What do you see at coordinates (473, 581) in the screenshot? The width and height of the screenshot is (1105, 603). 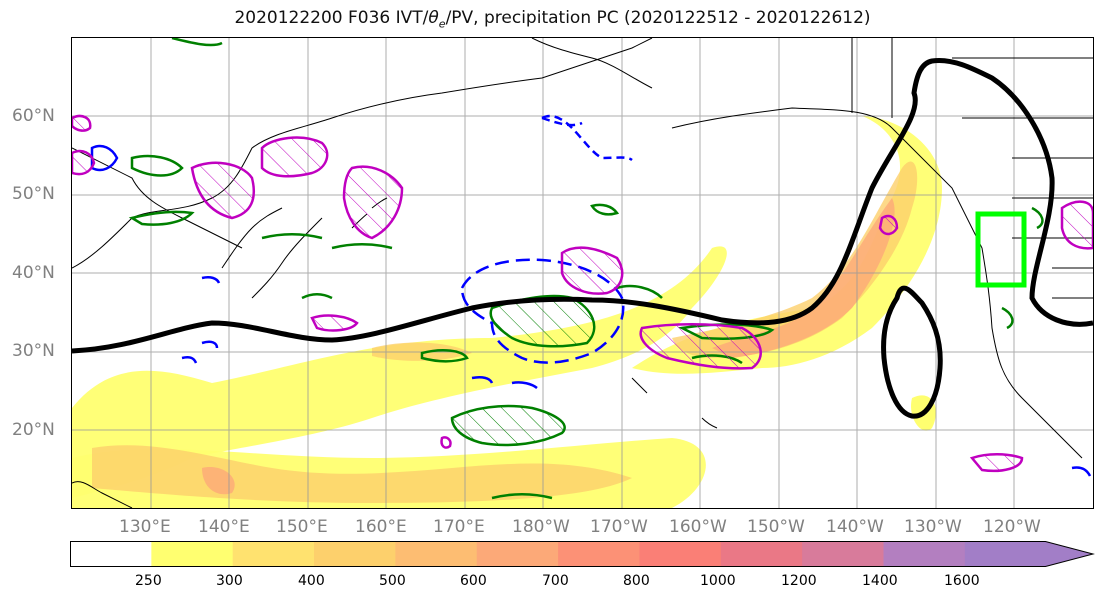 I see `colorbar-tick-600: 600` at bounding box center [473, 581].